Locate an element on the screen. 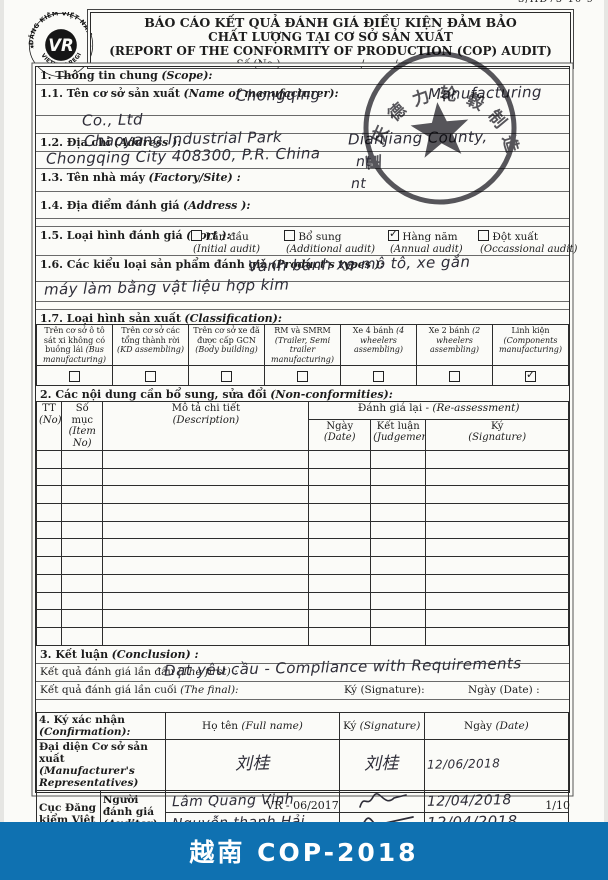  handwritten-rep-signature: 刘桂 is located at coordinates (382, 763).